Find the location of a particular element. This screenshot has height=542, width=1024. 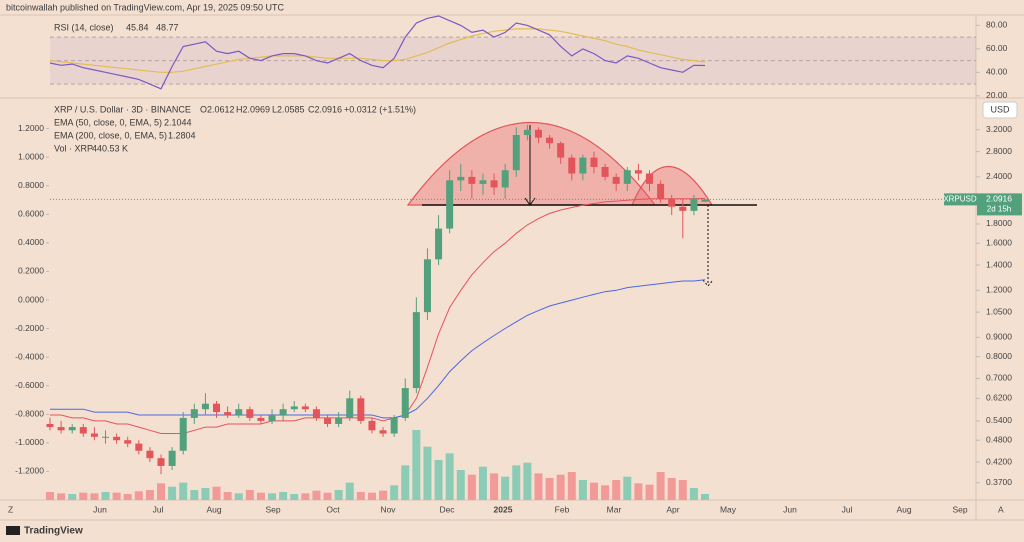

rsi-name: RSI (14, close) is located at coordinates (84, 27).